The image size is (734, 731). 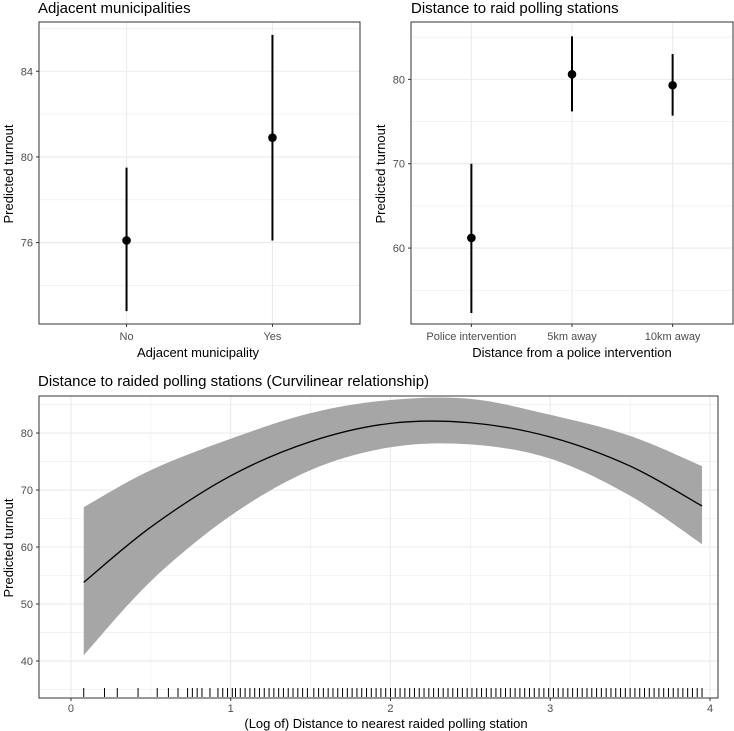 I want to click on y-tick-label: 76, so click(x=27, y=244).